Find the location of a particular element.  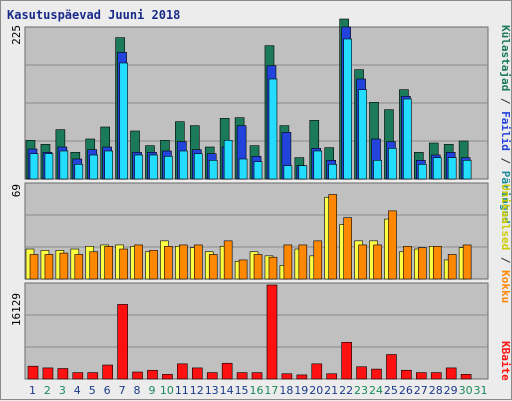

x-tick-label-26: 26 is located at coordinates (406, 390).